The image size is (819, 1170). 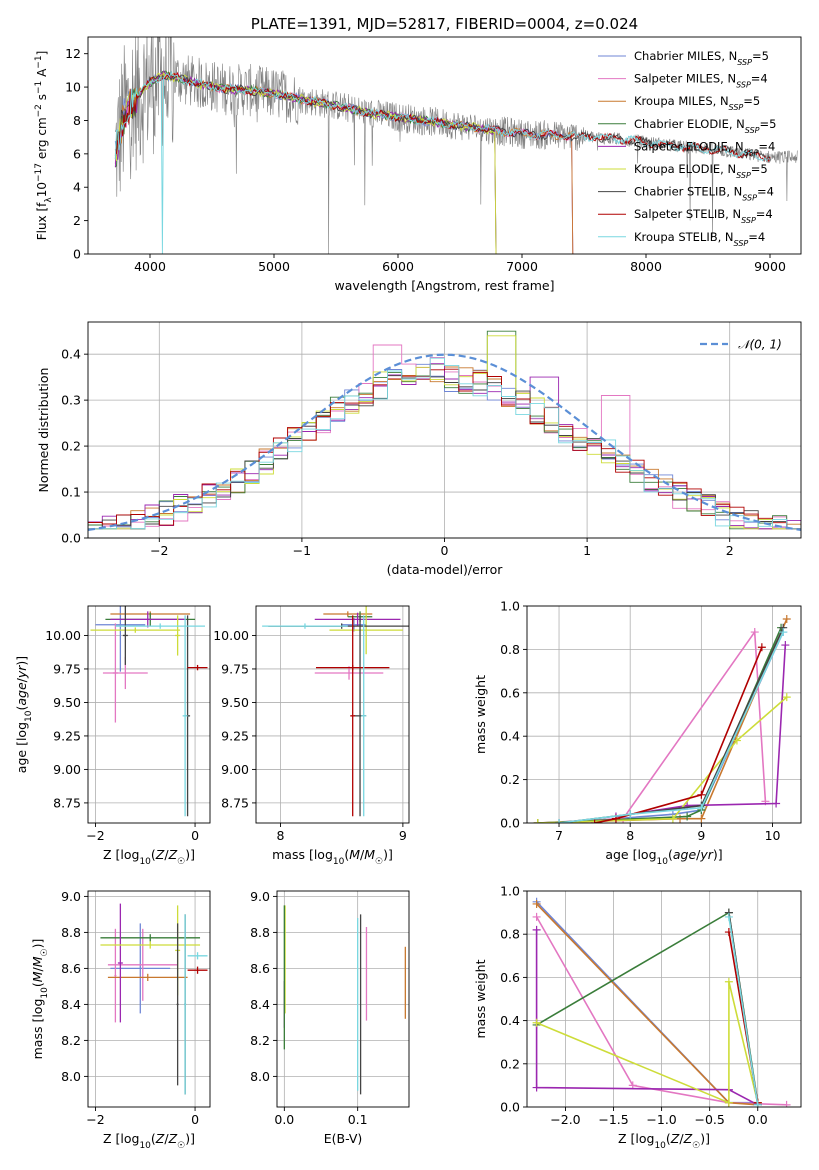 What do you see at coordinates (444, 285) in the screenshot?
I see `x-axis-label-part: wavelength [Angstrom, rest frame]` at bounding box center [444, 285].